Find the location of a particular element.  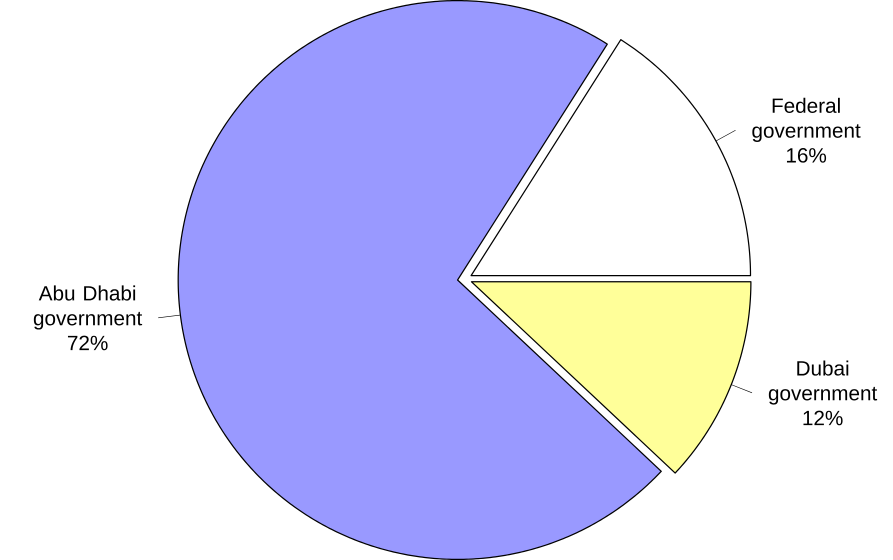

data-label: 16% is located at coordinates (806, 155).